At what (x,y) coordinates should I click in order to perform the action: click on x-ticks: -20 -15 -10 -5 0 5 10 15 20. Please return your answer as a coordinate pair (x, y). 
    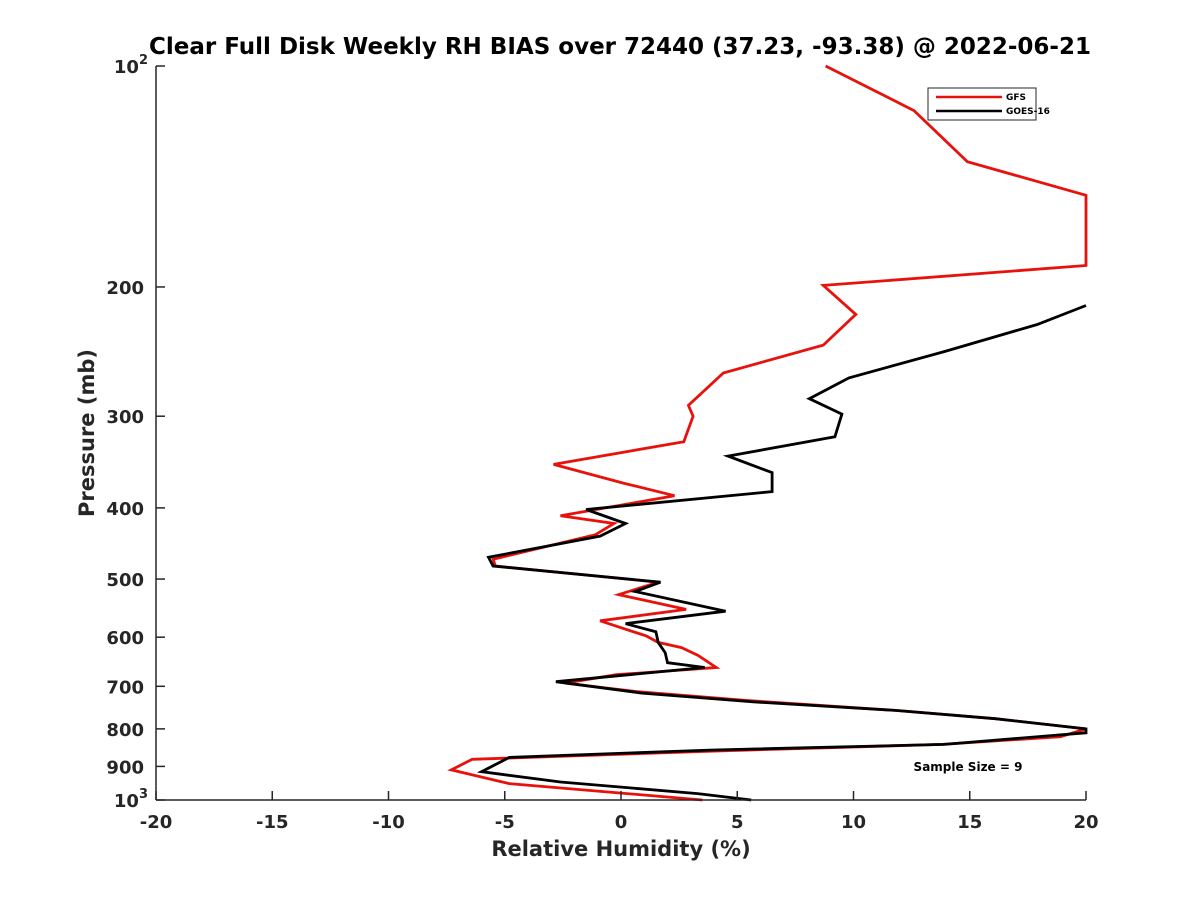
    Looking at the image, I should click on (619, 812).